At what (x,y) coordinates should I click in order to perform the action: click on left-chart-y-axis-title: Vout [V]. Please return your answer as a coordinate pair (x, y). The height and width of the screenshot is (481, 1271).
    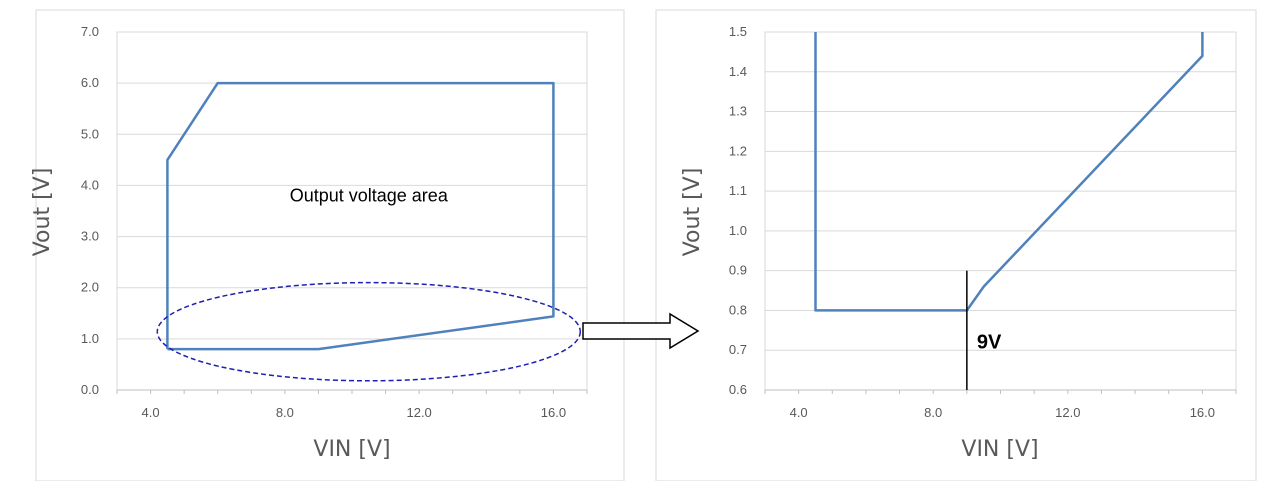
    Looking at the image, I should click on (42, 212).